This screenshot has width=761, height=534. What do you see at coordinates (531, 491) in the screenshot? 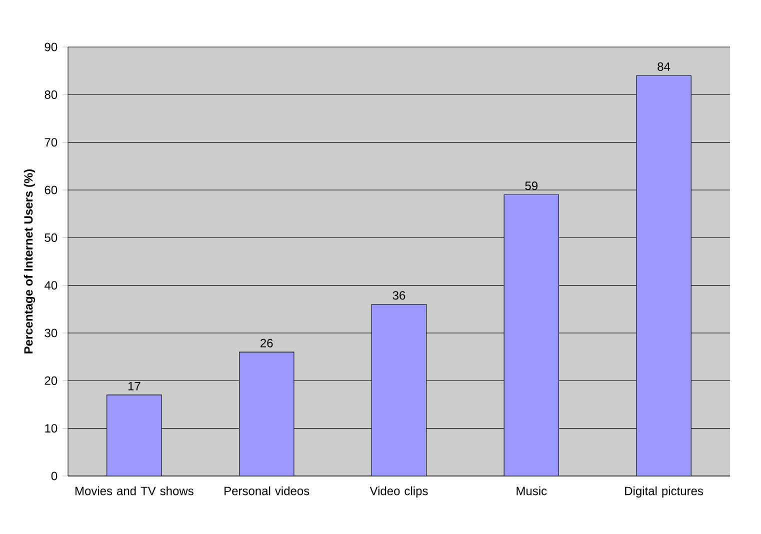
I see `x-tick-label: Music` at bounding box center [531, 491].